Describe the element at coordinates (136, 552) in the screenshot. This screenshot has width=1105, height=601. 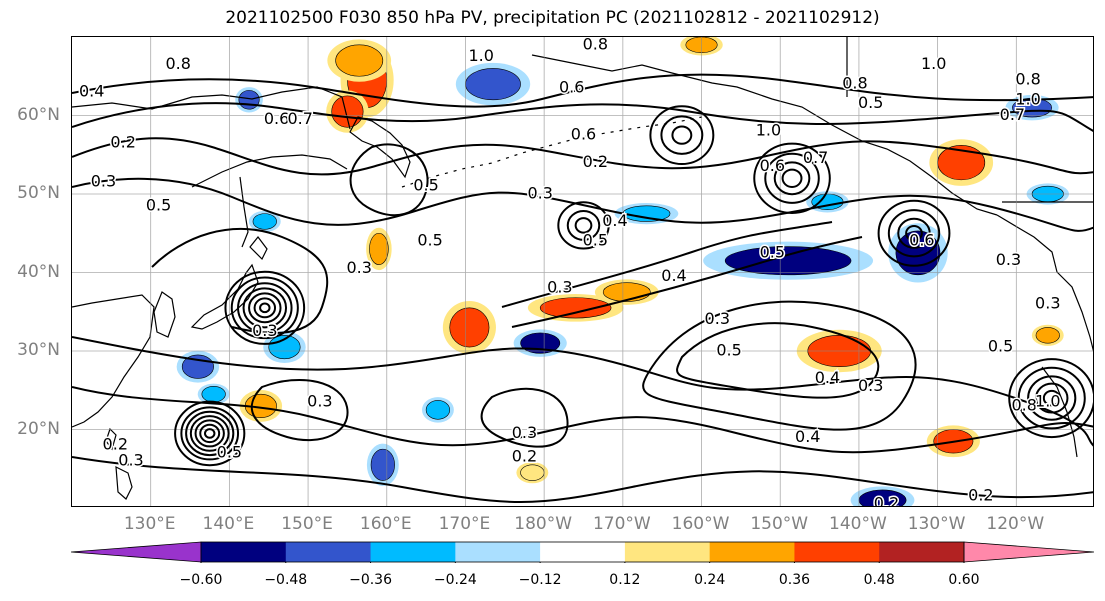
I see `colorbar-extend-low` at that location.